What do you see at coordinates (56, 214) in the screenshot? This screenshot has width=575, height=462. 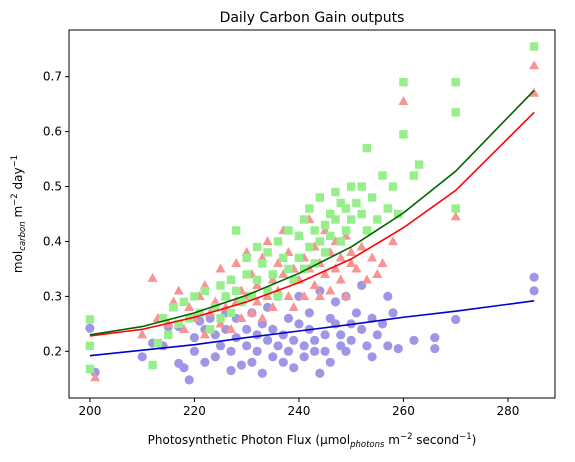 I see `y-axis: 0.2 0.3 0.4 0.5 0.6 0.7` at bounding box center [56, 214].